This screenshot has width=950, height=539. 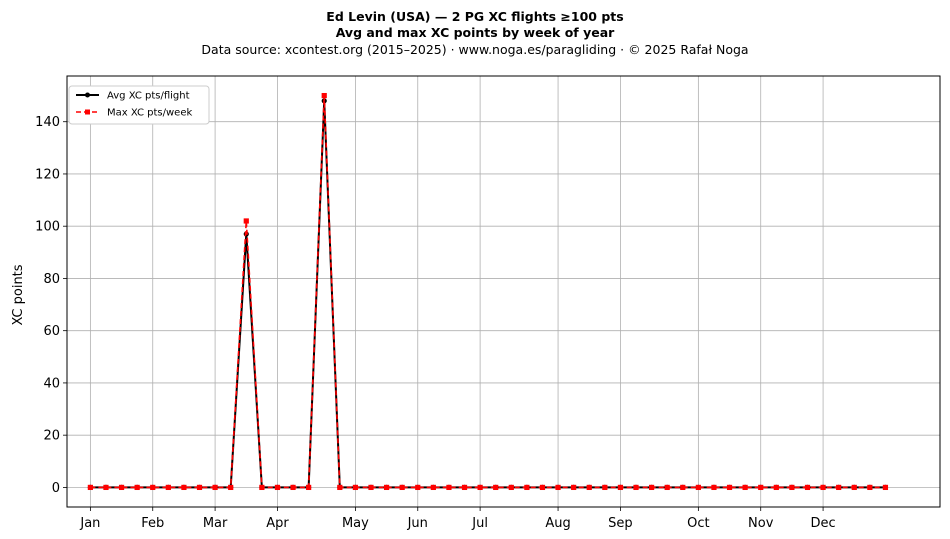 What do you see at coordinates (51, 331) in the screenshot?
I see `y-tick-label: 60` at bounding box center [51, 331].